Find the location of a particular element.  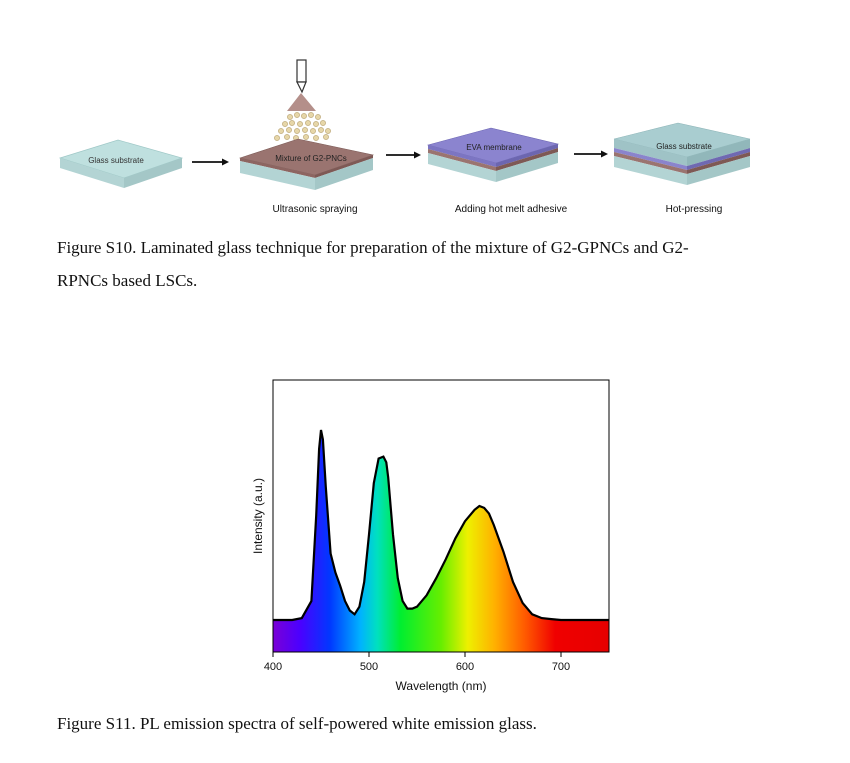

x-tick-label: 600 is located at coordinates (465, 667).